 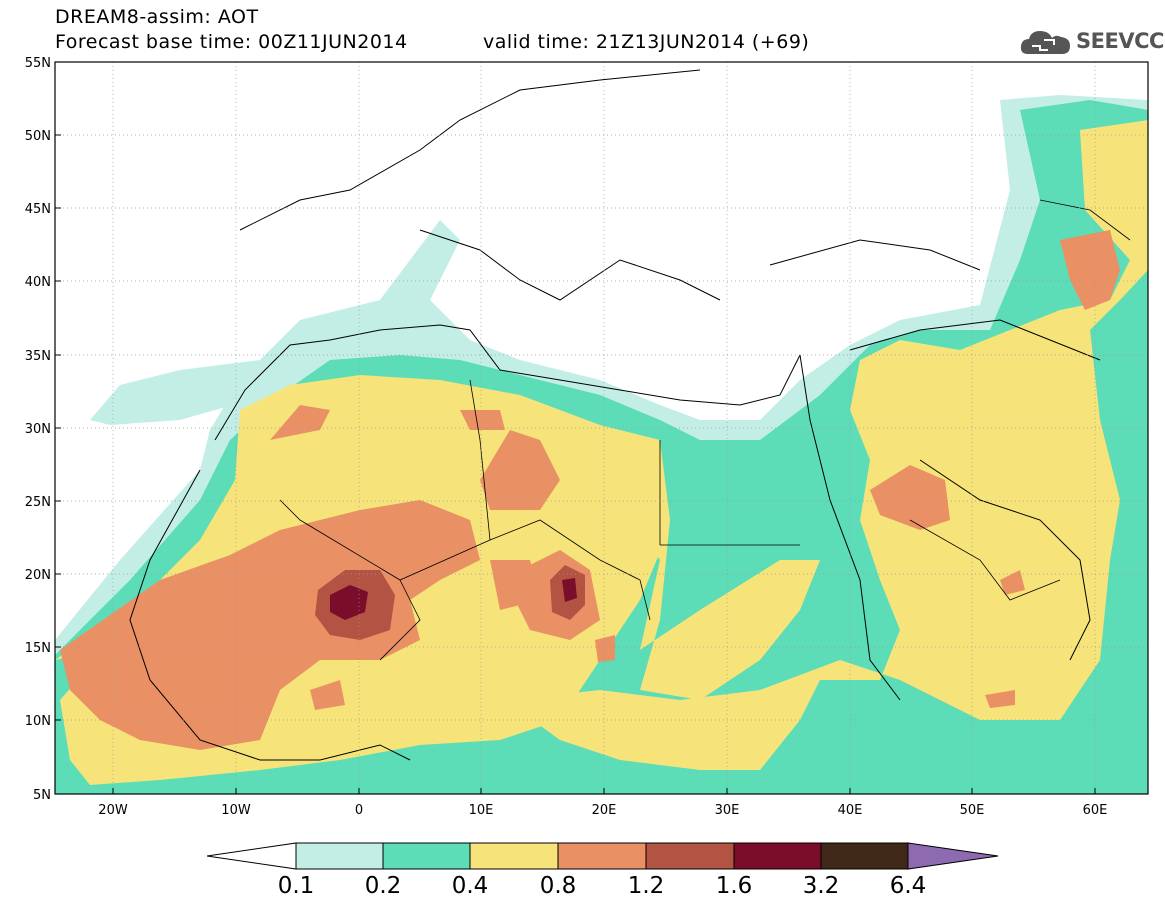 What do you see at coordinates (734, 886) in the screenshot?
I see `colorbar-label: 1.6` at bounding box center [734, 886].